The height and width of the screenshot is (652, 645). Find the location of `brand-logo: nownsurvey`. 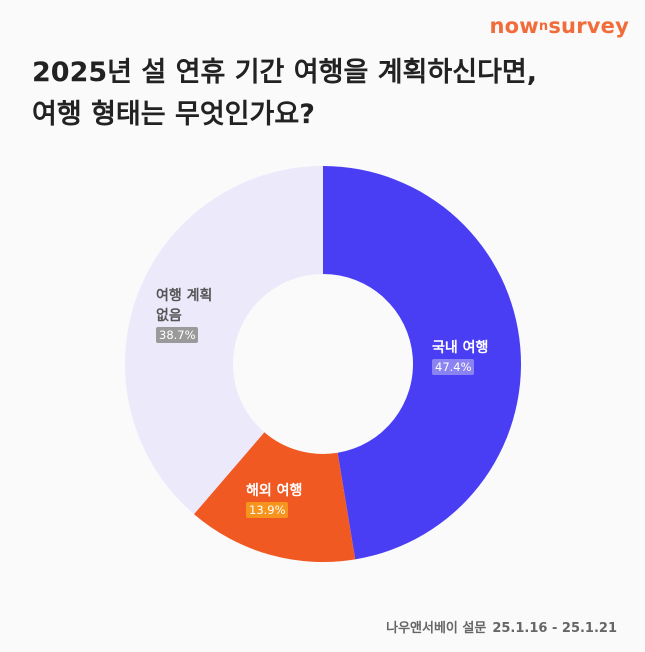

brand-logo: nownsurvey is located at coordinates (560, 26).